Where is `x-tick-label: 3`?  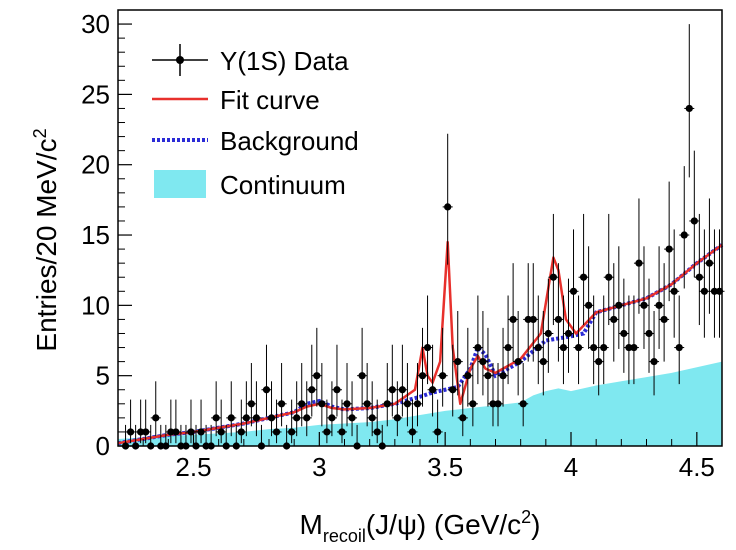
x-tick-label: 3 is located at coordinates (319, 467).